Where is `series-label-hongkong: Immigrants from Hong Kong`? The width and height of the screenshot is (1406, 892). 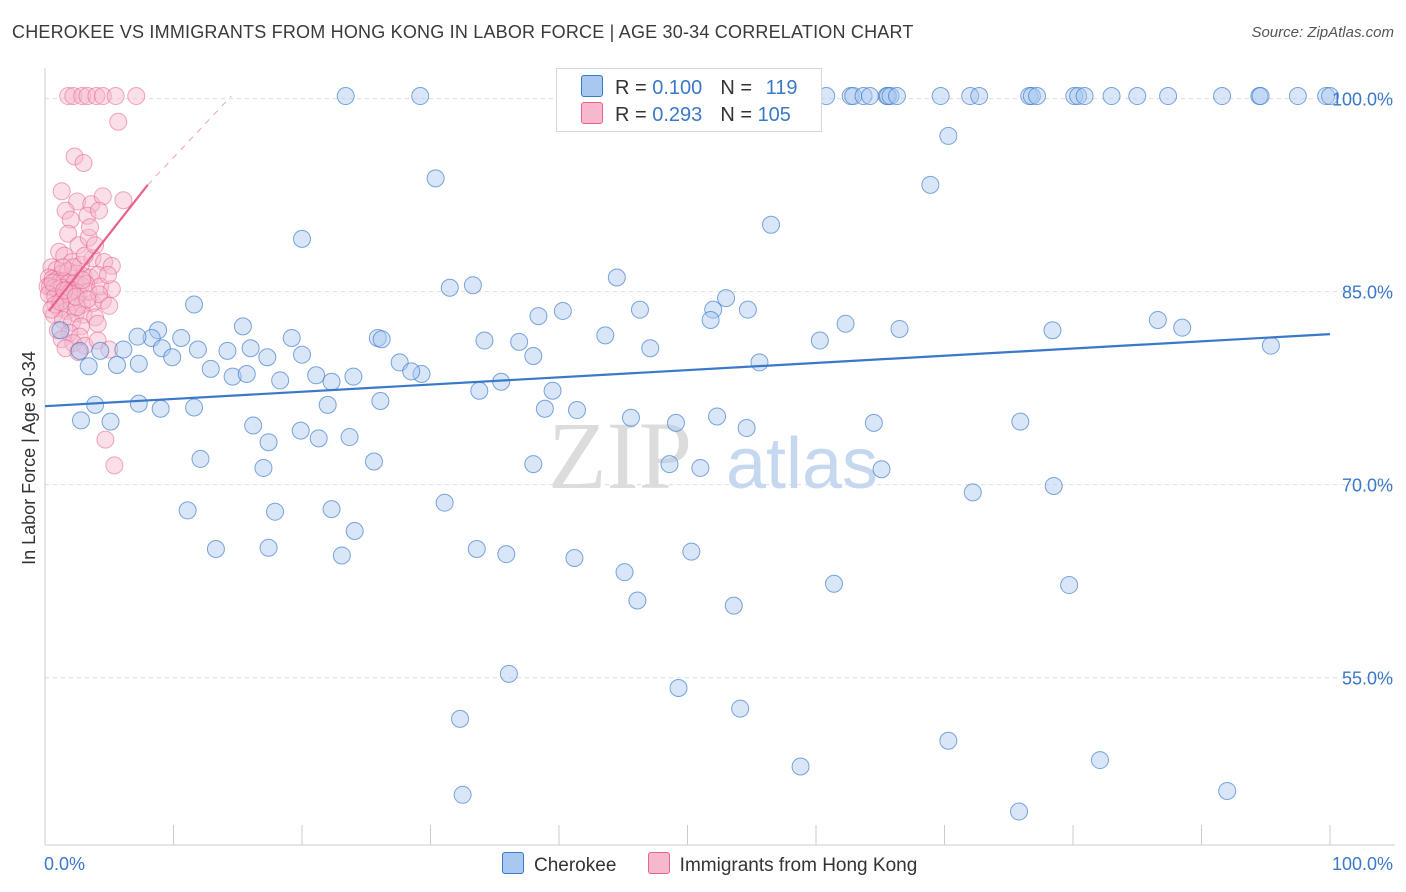 series-label-hongkong: Immigrants from Hong Kong is located at coordinates (798, 865).